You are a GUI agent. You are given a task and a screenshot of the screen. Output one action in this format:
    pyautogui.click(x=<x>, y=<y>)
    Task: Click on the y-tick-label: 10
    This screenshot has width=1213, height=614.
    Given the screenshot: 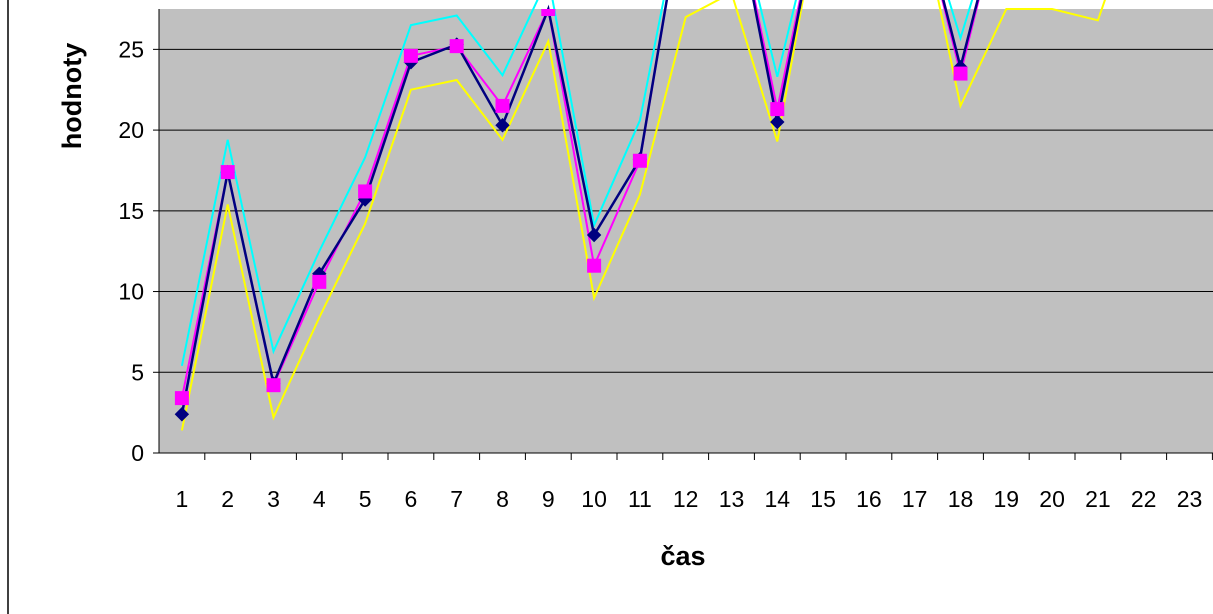 What is the action you would take?
    pyautogui.click(x=131, y=292)
    